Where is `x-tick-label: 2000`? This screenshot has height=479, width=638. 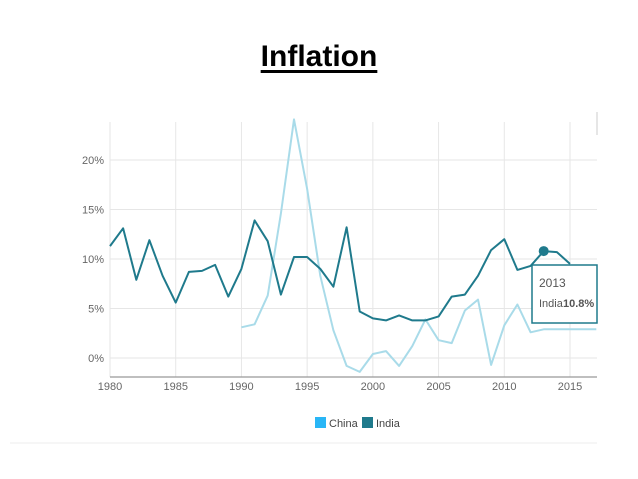
x-tick-label: 2000 is located at coordinates (373, 387).